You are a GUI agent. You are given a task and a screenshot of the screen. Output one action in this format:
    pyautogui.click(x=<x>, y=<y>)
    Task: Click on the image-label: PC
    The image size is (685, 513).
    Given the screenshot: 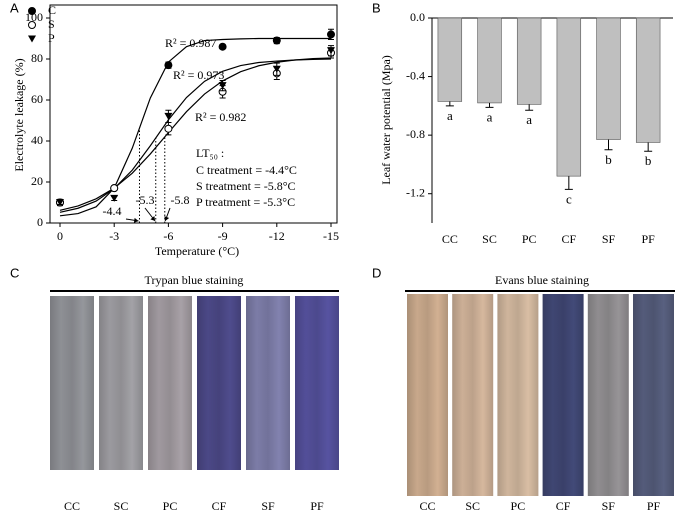 What is the action you would take?
    pyautogui.click(x=170, y=506)
    